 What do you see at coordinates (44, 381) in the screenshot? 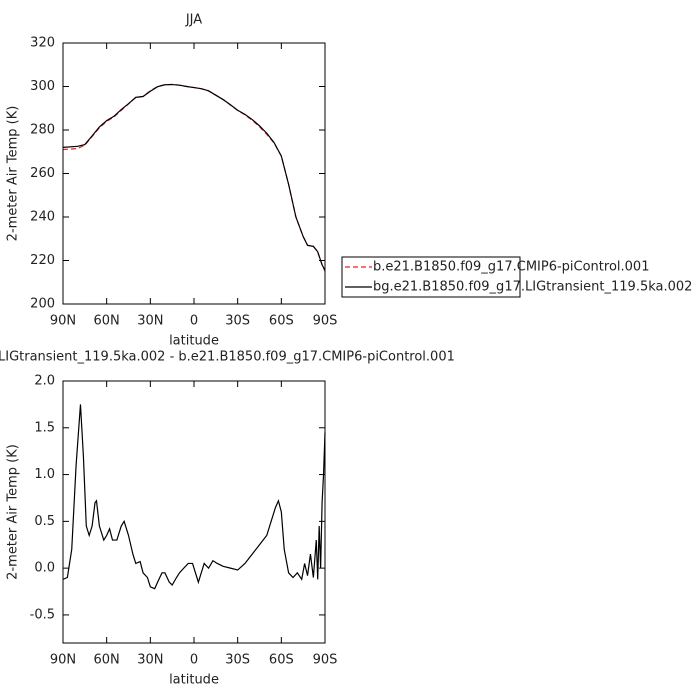
I see `y-tick-label: 2.0` at bounding box center [44, 381].